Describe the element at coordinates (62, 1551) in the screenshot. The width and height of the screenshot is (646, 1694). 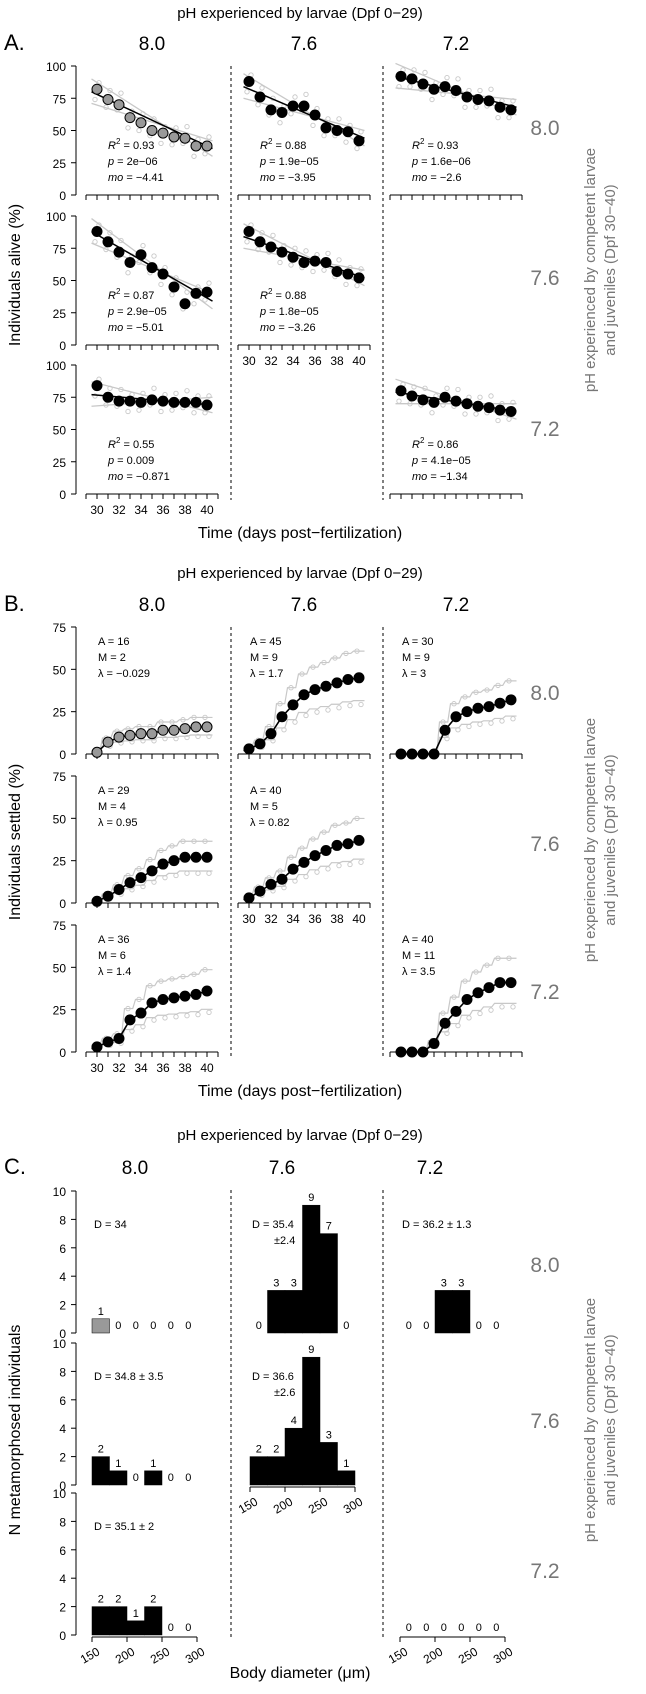
I see `y-tick-label: 6` at that location.